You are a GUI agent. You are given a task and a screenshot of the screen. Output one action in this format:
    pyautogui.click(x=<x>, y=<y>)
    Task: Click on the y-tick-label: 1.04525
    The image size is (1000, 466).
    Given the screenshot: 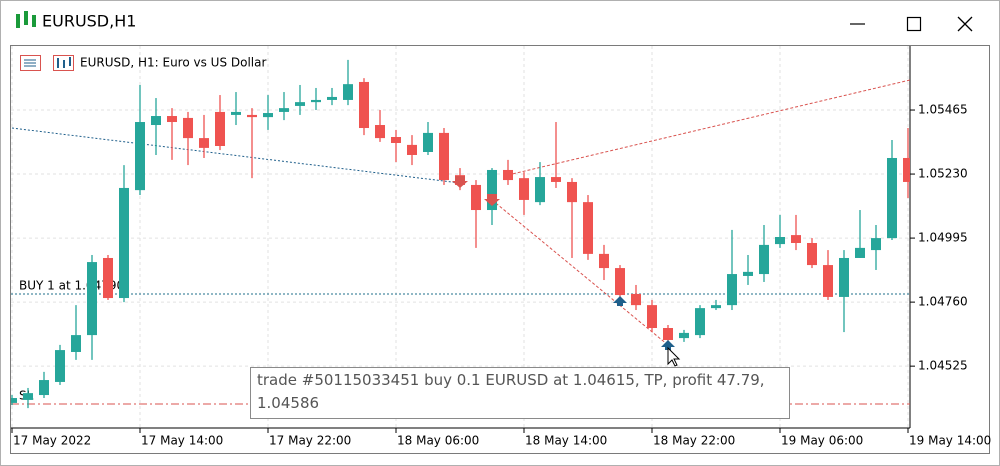 What is the action you would take?
    pyautogui.click(x=943, y=366)
    